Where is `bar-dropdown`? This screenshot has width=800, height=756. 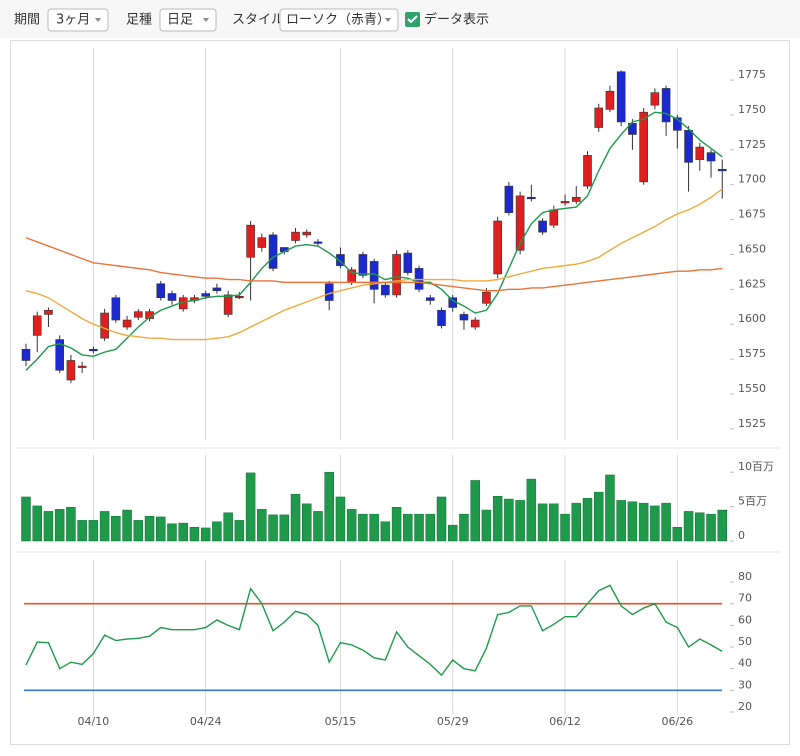 bar-dropdown is located at coordinates (188, 20).